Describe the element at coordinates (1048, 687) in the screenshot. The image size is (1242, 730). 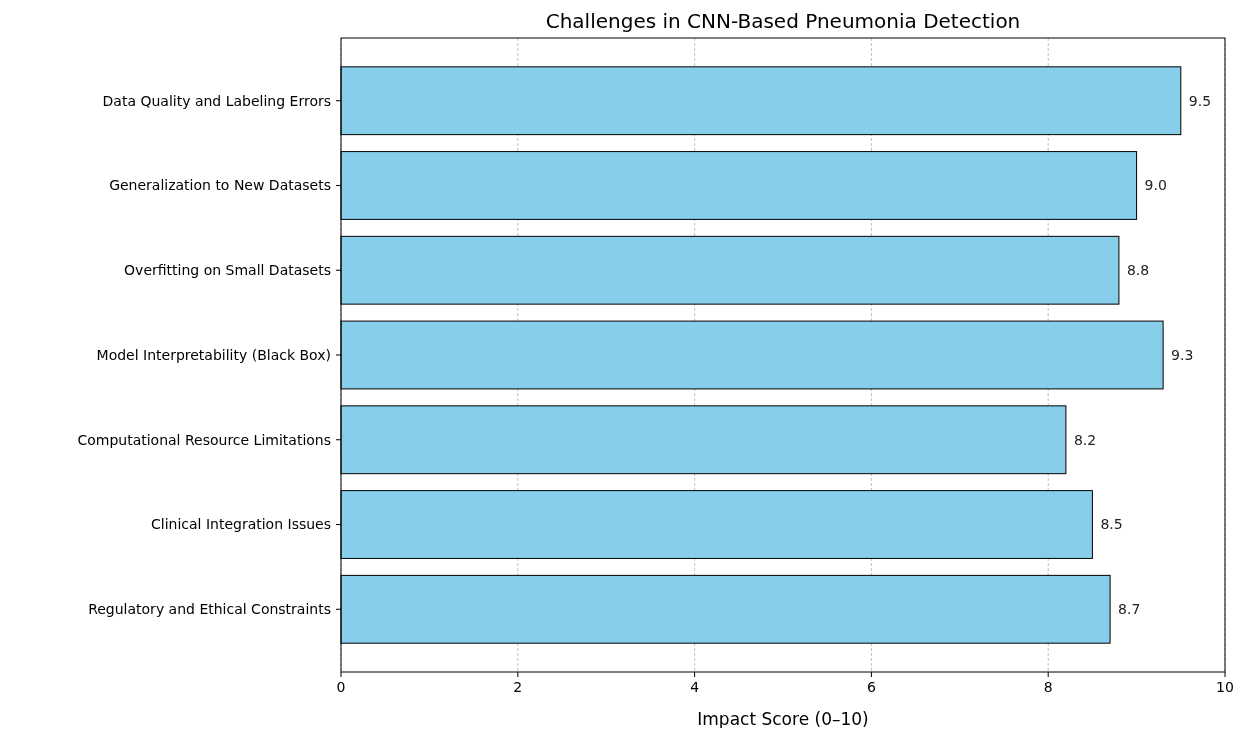
I see `x-tick-label: 8` at that location.